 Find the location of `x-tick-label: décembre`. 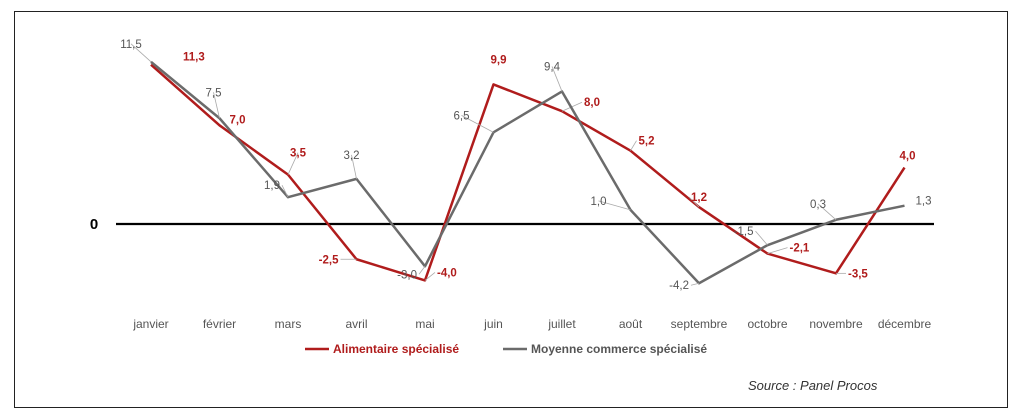

x-tick-label: décembre is located at coordinates (905, 324).